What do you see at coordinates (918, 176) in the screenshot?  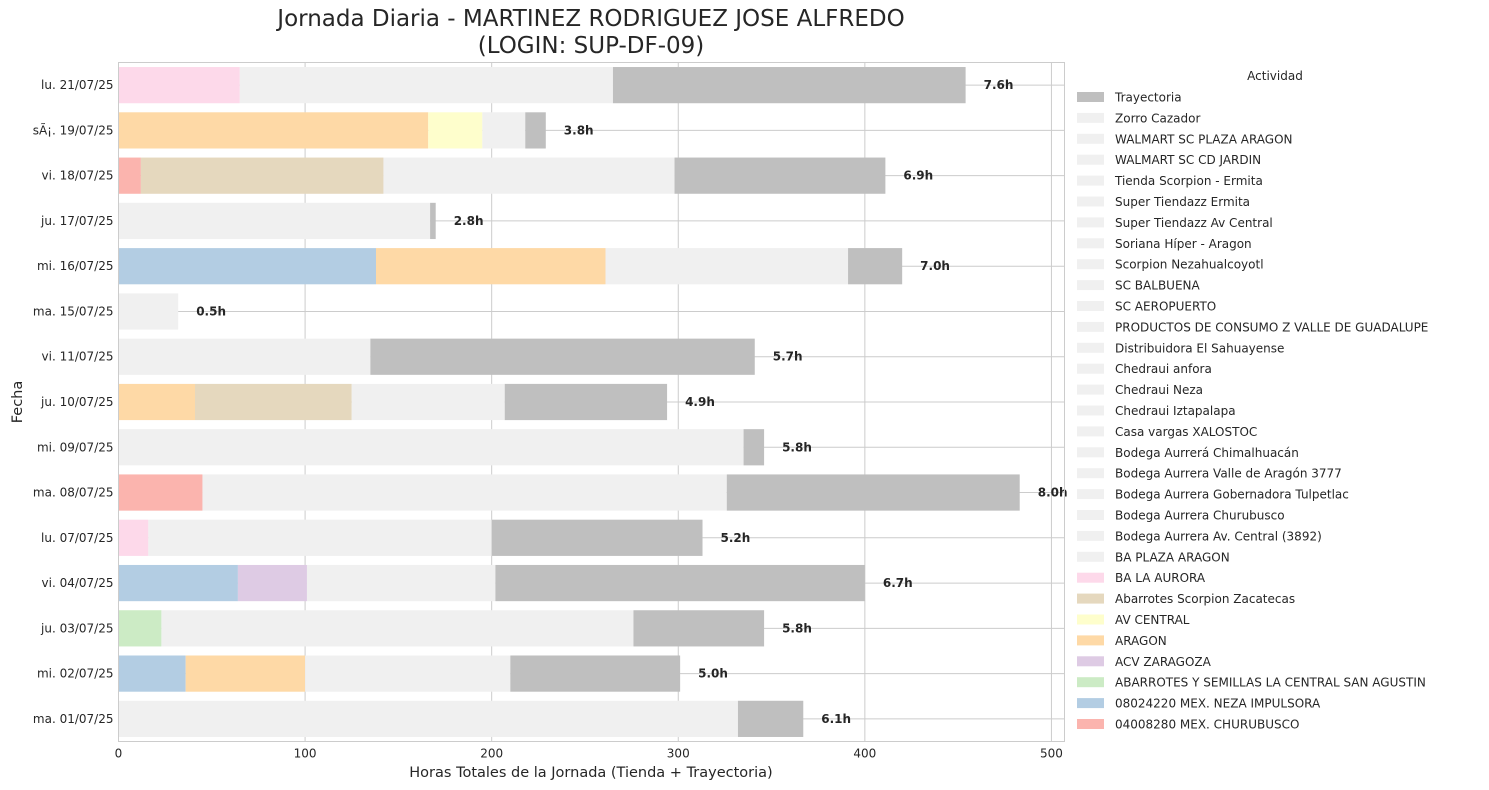 I see `bar-value-label: 6.9h` at bounding box center [918, 176].